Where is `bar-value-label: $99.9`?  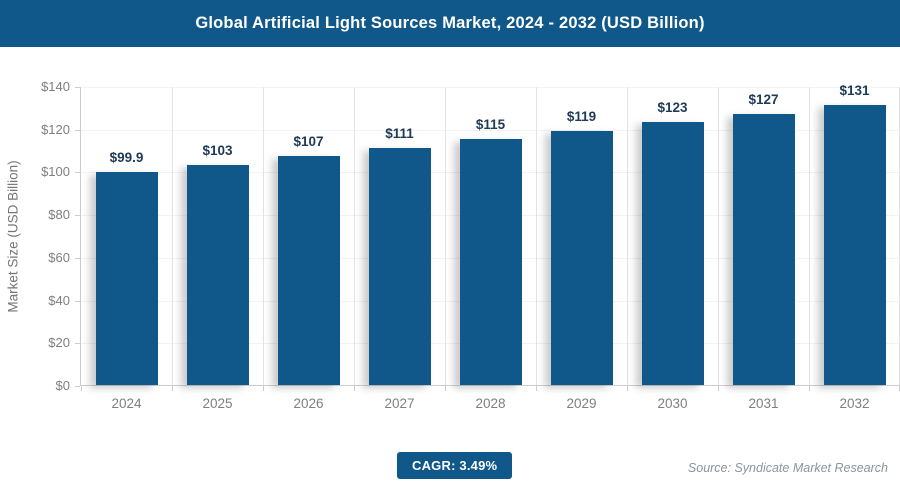 bar-value-label: $99.9 is located at coordinates (126, 157).